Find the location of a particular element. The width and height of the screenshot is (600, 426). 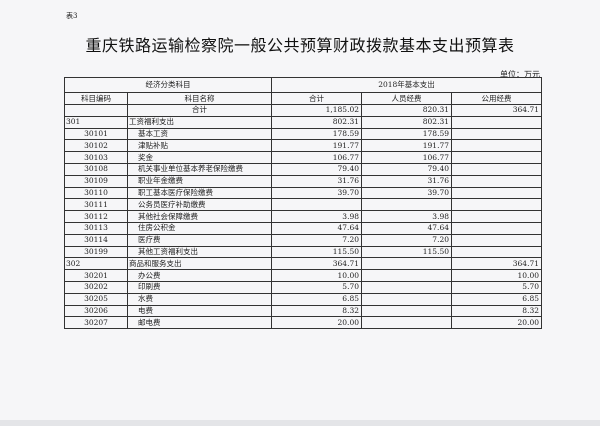

cell-code: 30207 is located at coordinates (96, 323).